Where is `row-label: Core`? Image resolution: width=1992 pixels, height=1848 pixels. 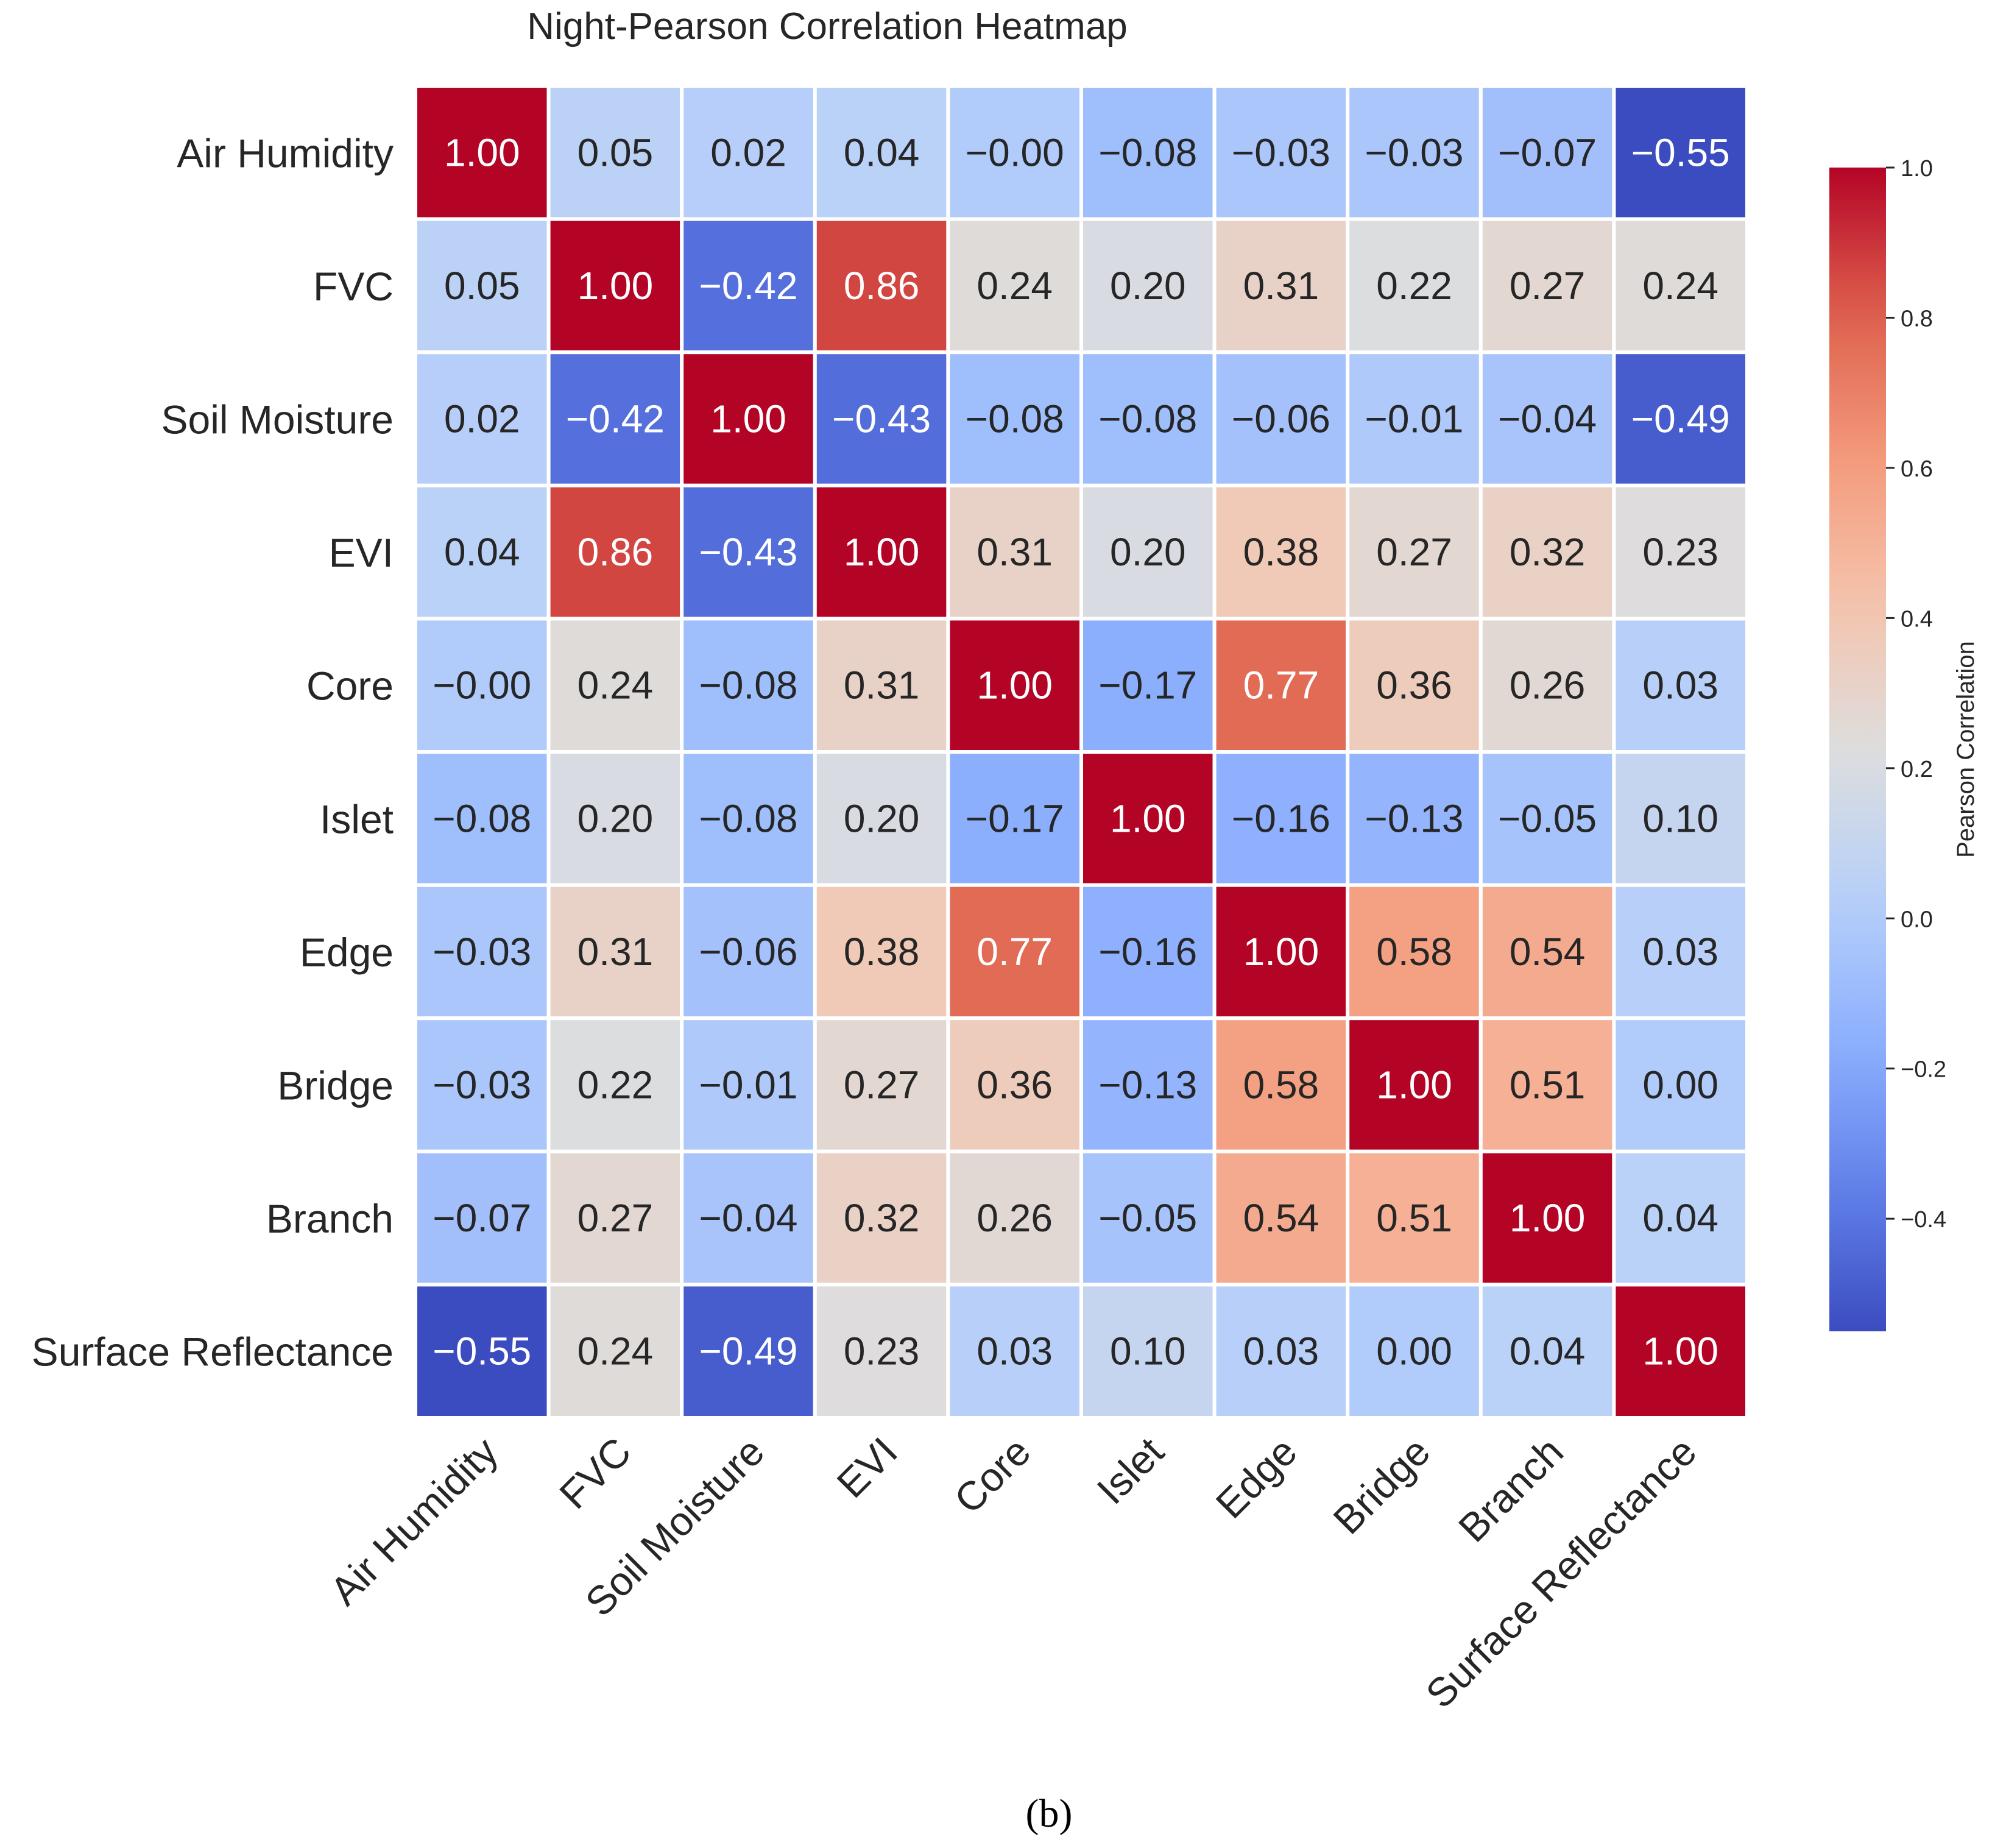 row-label: Core is located at coordinates (350, 686).